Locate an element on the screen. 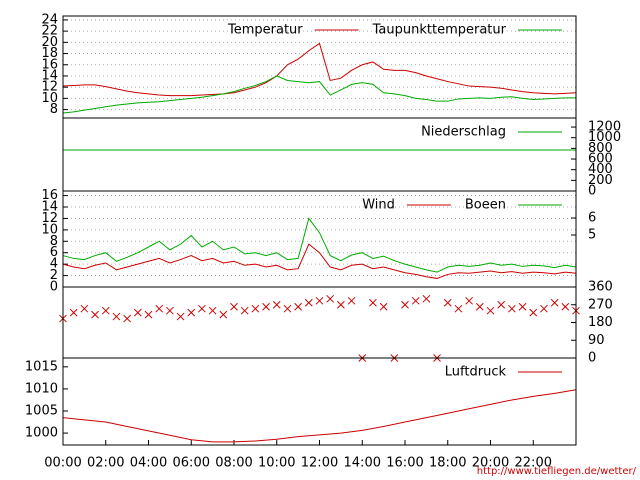 This screenshot has width=640, height=480. y-tick-label: 8 is located at coordinates (54, 241).